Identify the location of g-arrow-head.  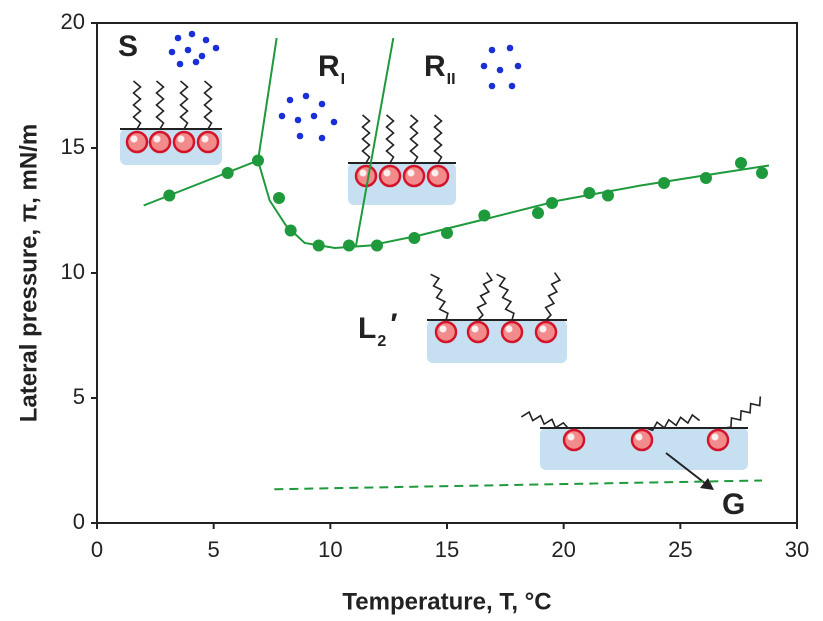
(707, 484).